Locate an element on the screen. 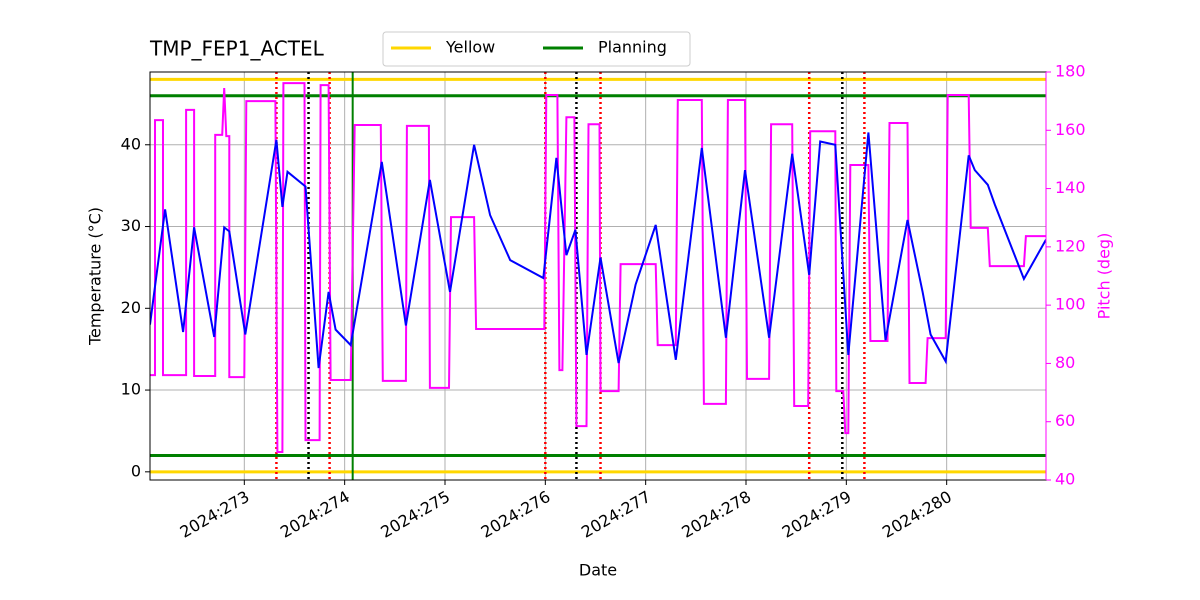 The height and width of the screenshot is (600, 1200). x-tick-label: 2024:275 is located at coordinates (415, 514).